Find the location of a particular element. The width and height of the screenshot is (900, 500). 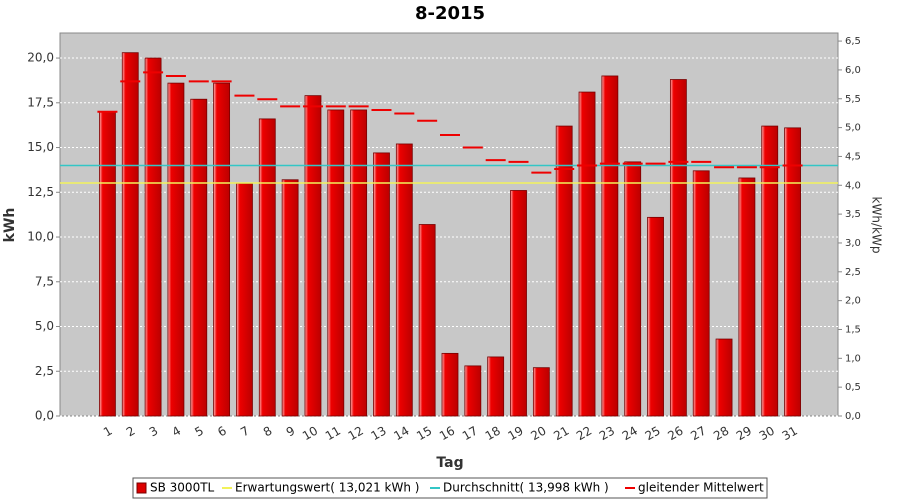

x-tick-label: 15 is located at coordinates (424, 434).